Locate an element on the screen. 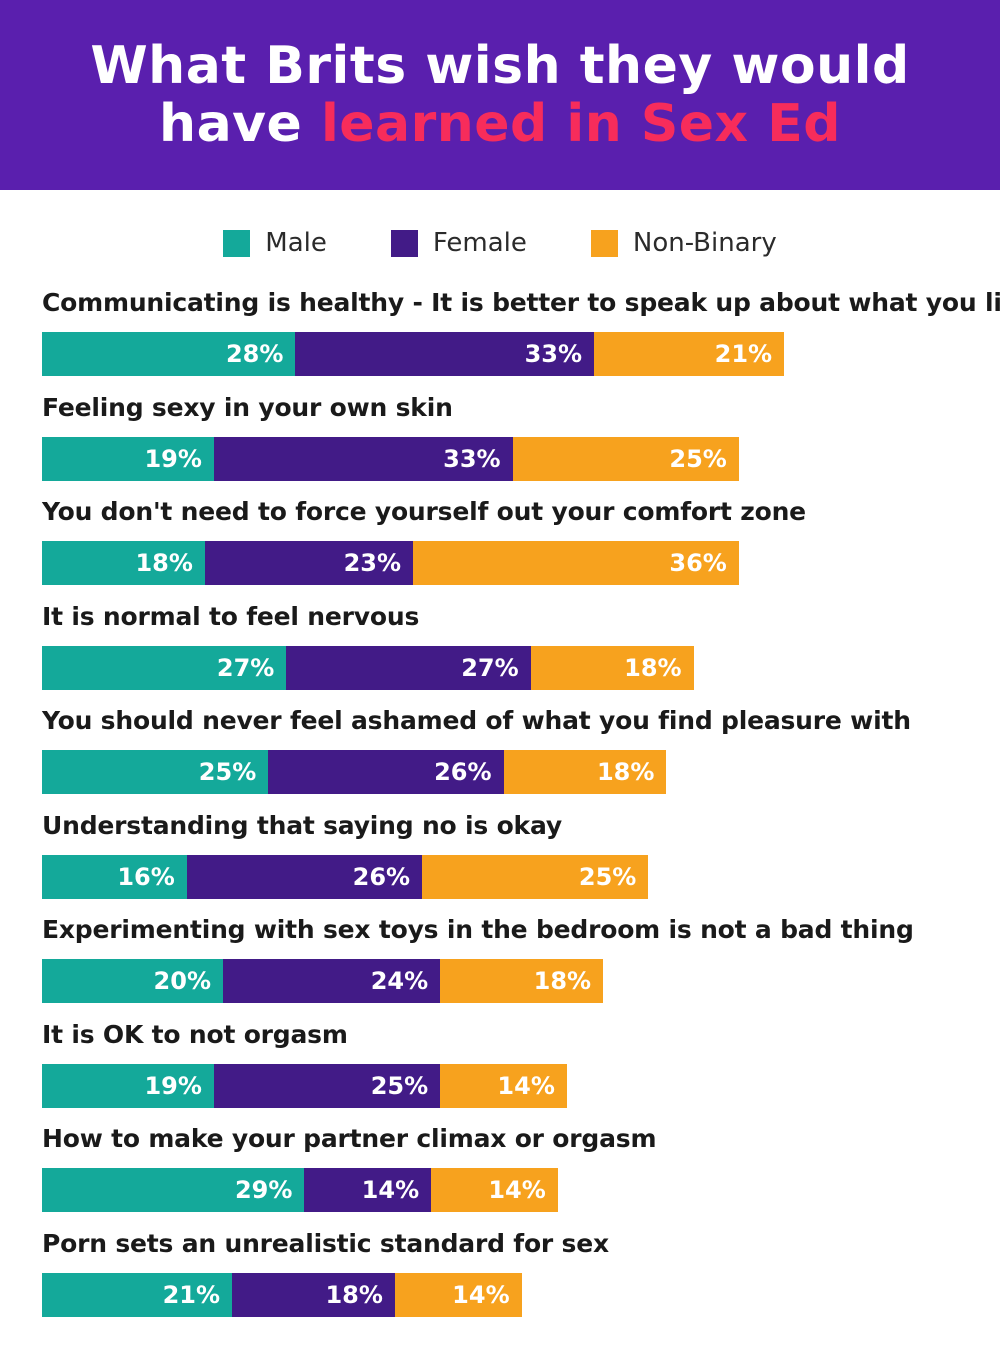 Image resolution: width=1000 pixels, height=1363 pixels. stacked-bar: 29% 14% 14% is located at coordinates (300, 1190).